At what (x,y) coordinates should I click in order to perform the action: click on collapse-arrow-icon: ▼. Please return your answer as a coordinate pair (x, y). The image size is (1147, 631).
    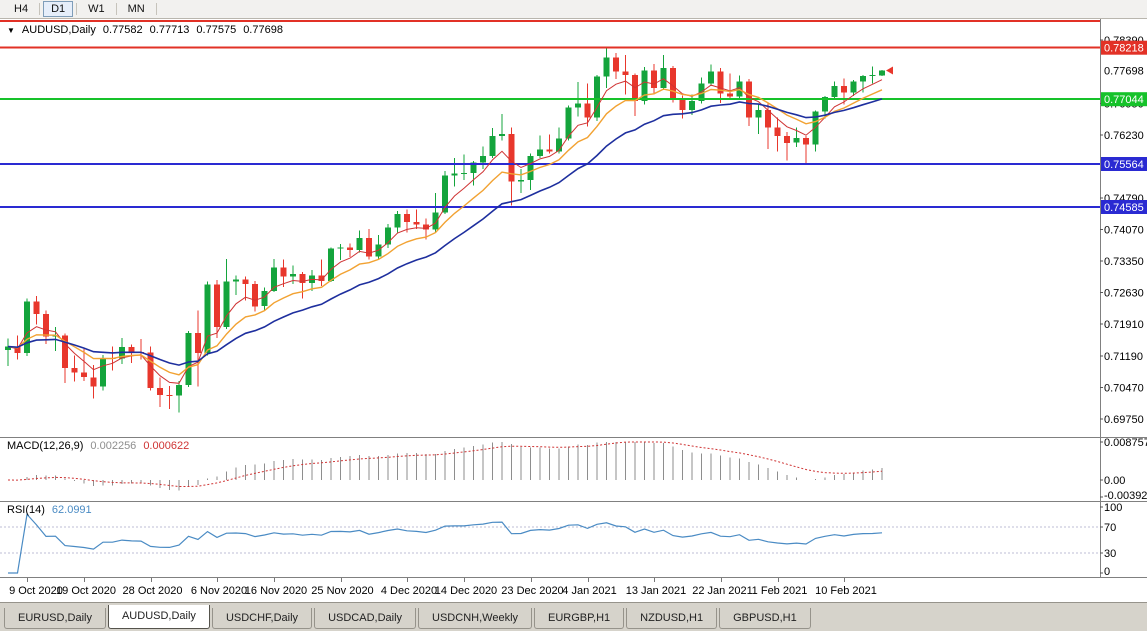
    Looking at the image, I should click on (11, 30).